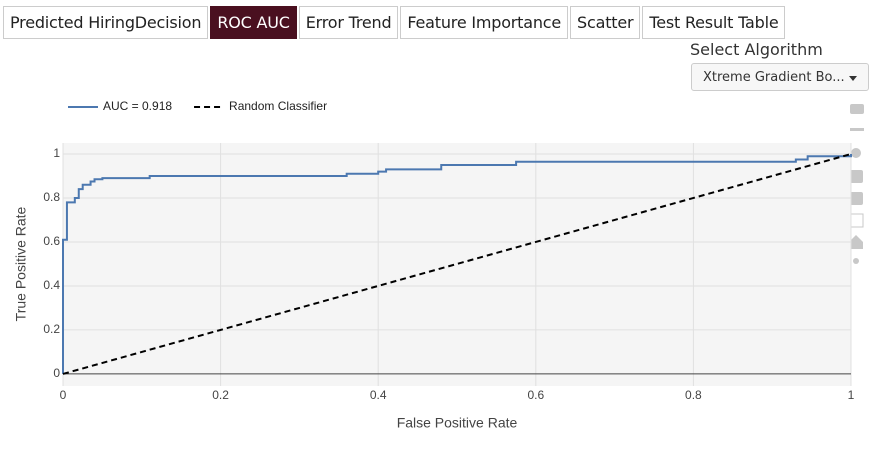  I want to click on tab: Error Trend, so click(348, 22).